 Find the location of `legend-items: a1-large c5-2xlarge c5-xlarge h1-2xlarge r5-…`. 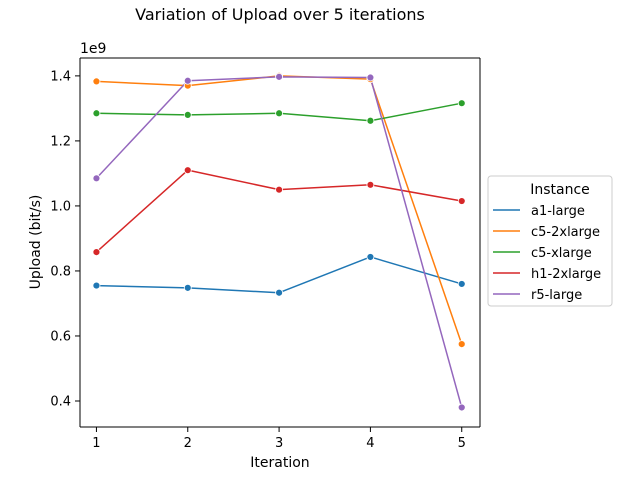

legend-items: a1-large c5-2xlarge c5-xlarge h1-2xlarge r5-… is located at coordinates (547, 253).